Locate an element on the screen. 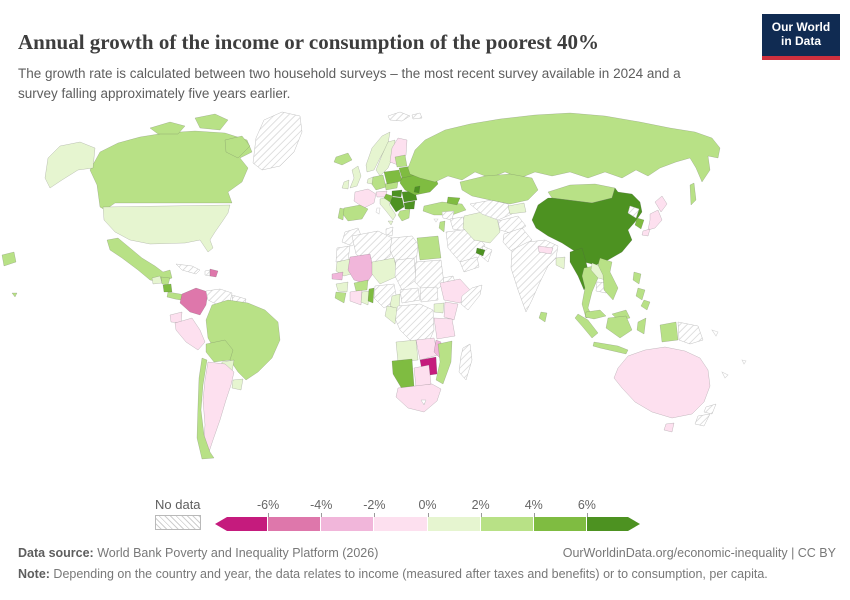 This screenshot has height=600, width=850. legend-bin-p6 is located at coordinates (613, 524).